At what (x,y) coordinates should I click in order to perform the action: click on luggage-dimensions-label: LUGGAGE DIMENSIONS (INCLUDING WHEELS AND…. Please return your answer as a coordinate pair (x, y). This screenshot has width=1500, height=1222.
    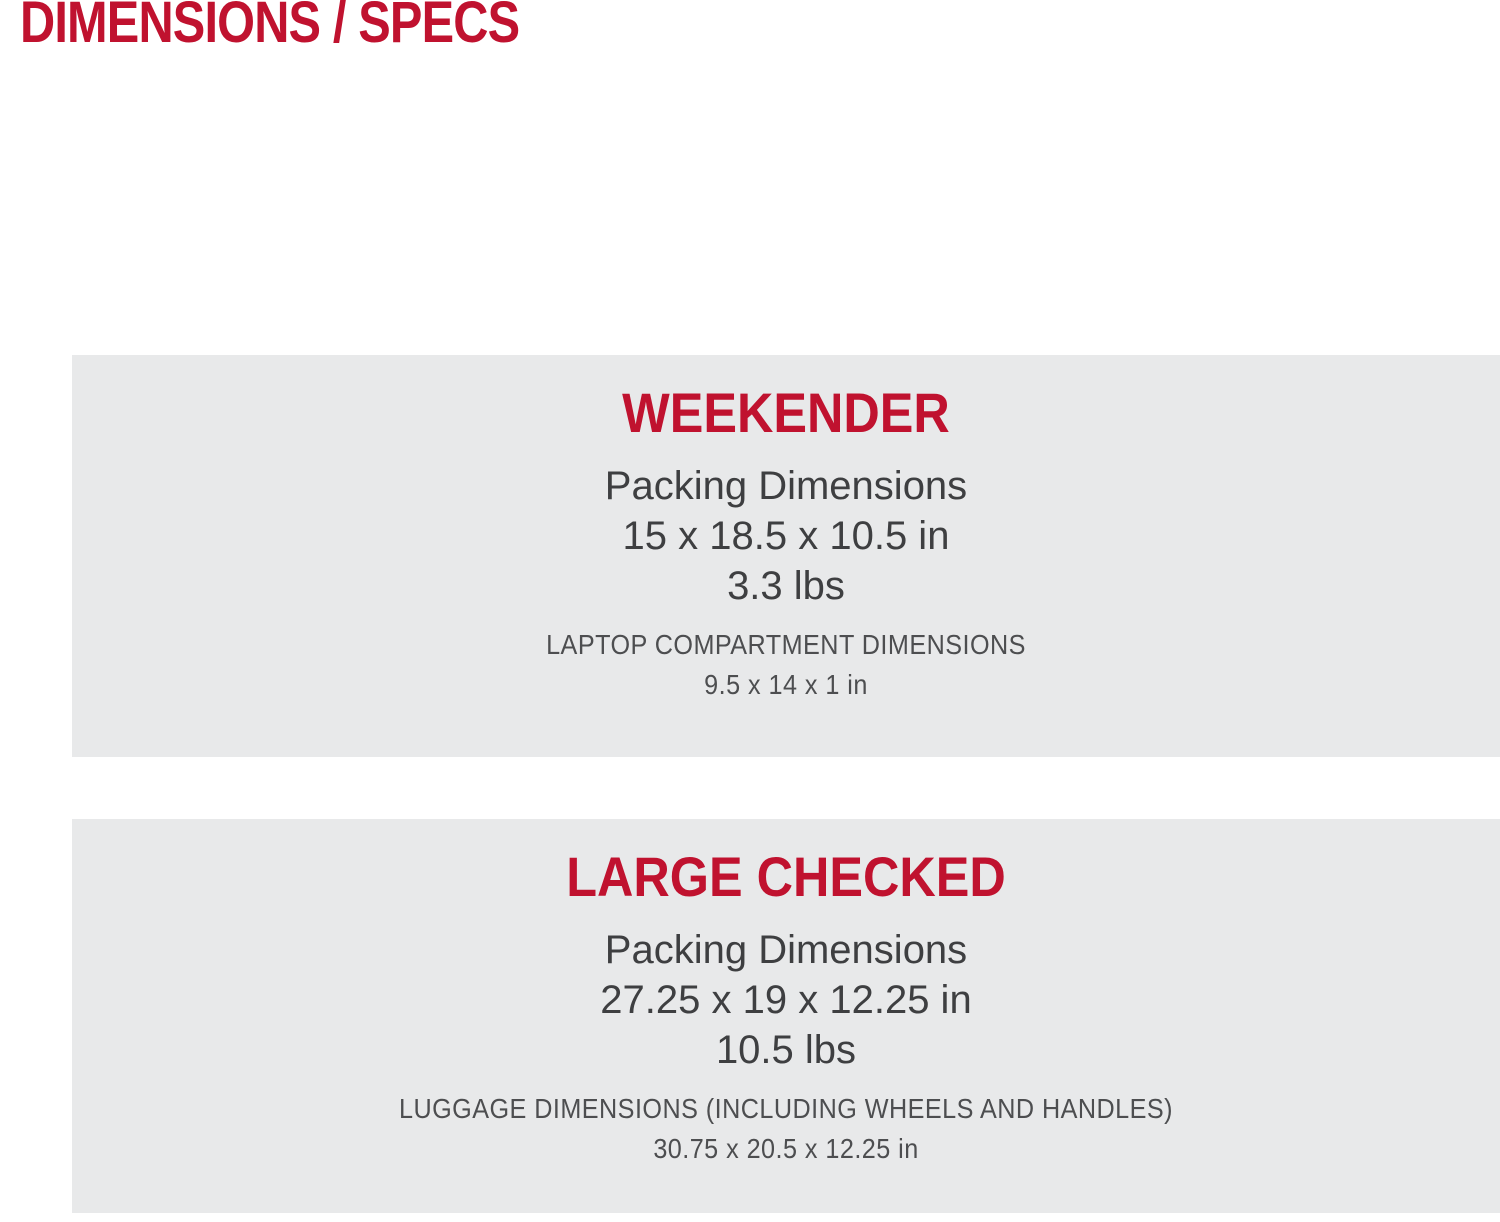
    Looking at the image, I should click on (786, 1108).